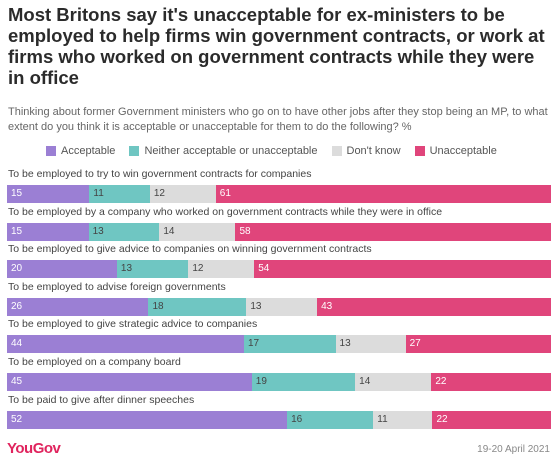 The height and width of the screenshot is (464, 558). I want to click on bar-segment-dont_know: 11, so click(403, 419).